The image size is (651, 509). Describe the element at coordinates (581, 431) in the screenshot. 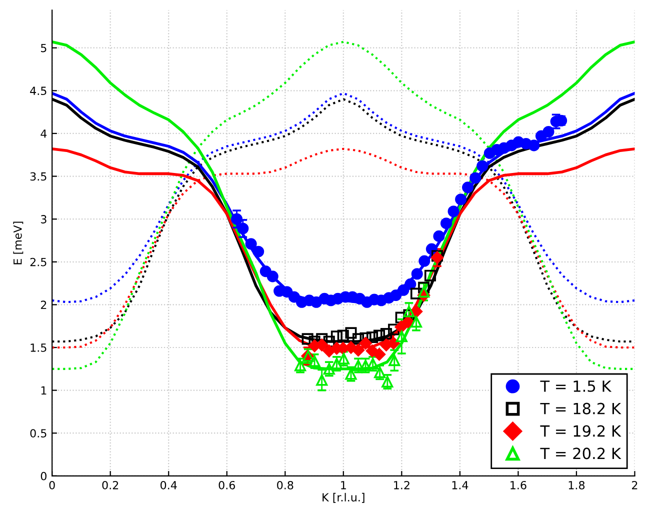

I see `legend-label: T = 19.2 K` at that location.